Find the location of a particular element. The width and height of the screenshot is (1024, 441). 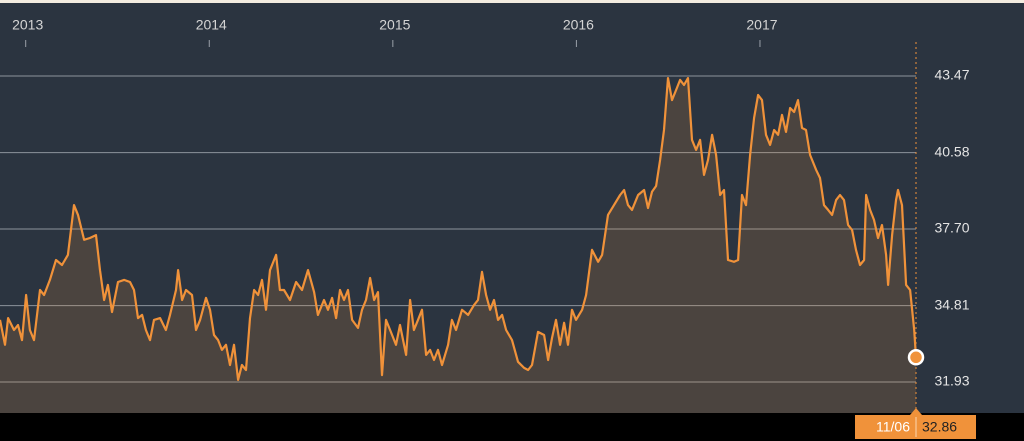

x-tick-label: 2015 is located at coordinates (394, 25).